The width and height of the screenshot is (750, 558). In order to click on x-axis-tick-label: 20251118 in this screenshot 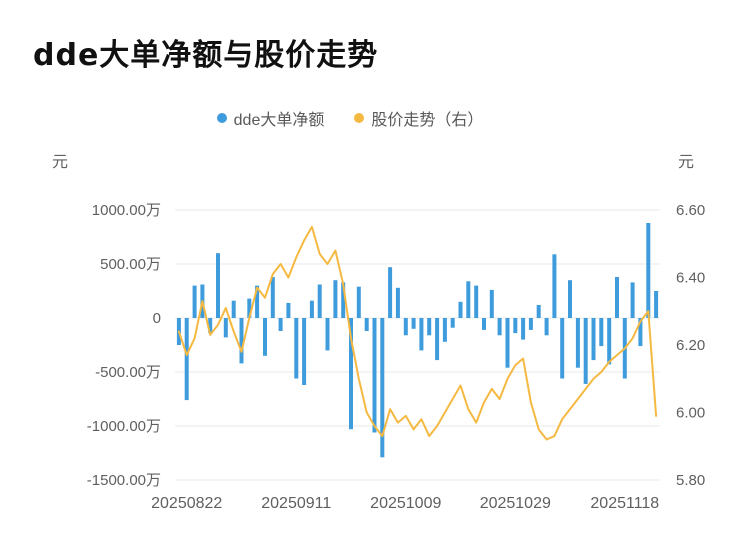, I will do `click(624, 503)`.